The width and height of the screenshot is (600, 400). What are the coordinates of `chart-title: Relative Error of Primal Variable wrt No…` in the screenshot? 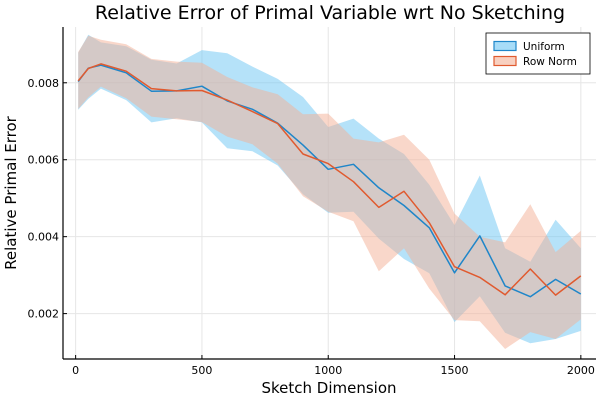 It's located at (330, 13).